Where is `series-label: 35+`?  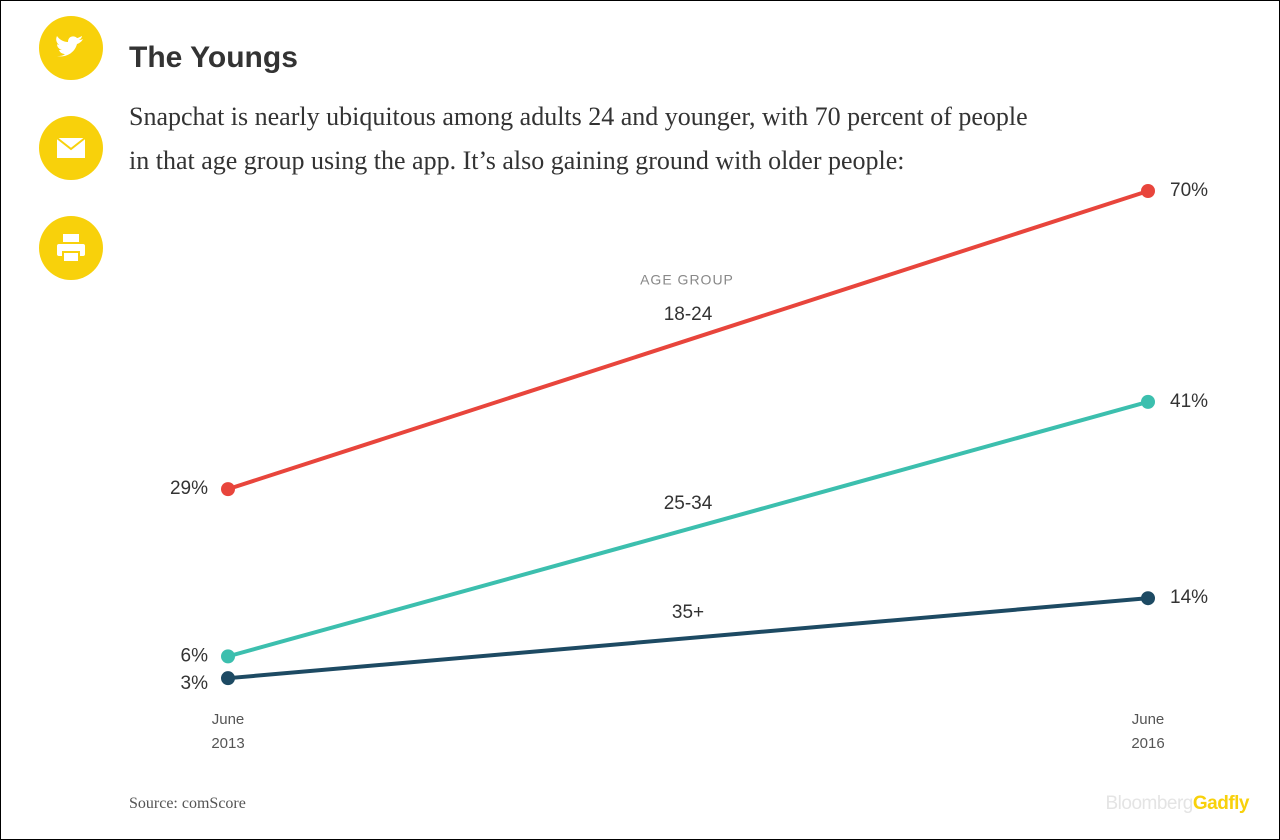
series-label: 35+ is located at coordinates (688, 612).